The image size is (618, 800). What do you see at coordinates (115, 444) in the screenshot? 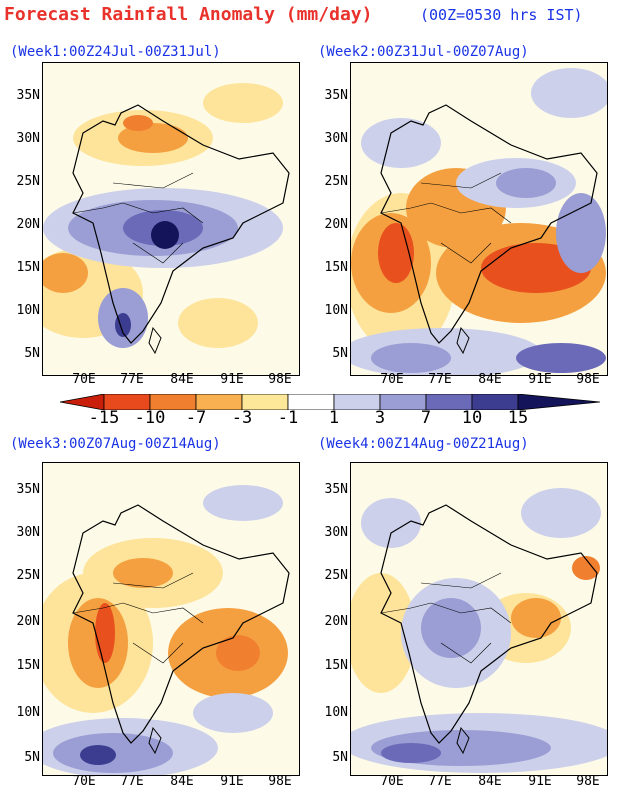
I see `panel-title-week3: (Week3:00Z07Aug-00Z14Aug)` at bounding box center [115, 444].